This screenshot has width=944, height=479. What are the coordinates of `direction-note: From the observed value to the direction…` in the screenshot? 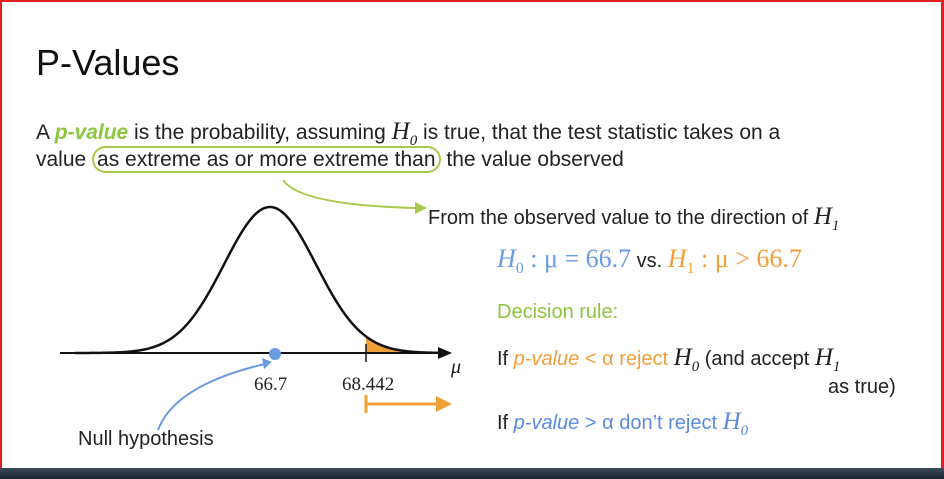 It's located at (634, 218).